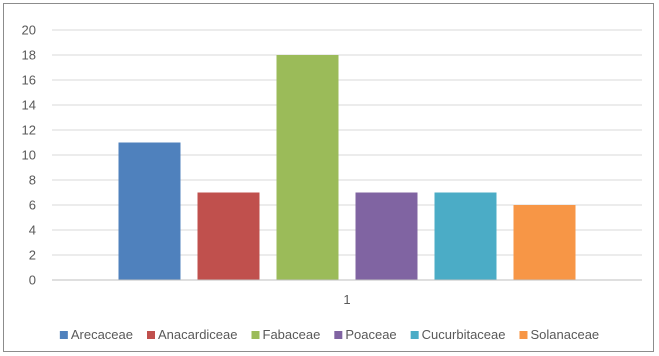 Image resolution: width=659 pixels, height=356 pixels. What do you see at coordinates (544, 242) in the screenshot?
I see `bar-solanaceae` at bounding box center [544, 242].